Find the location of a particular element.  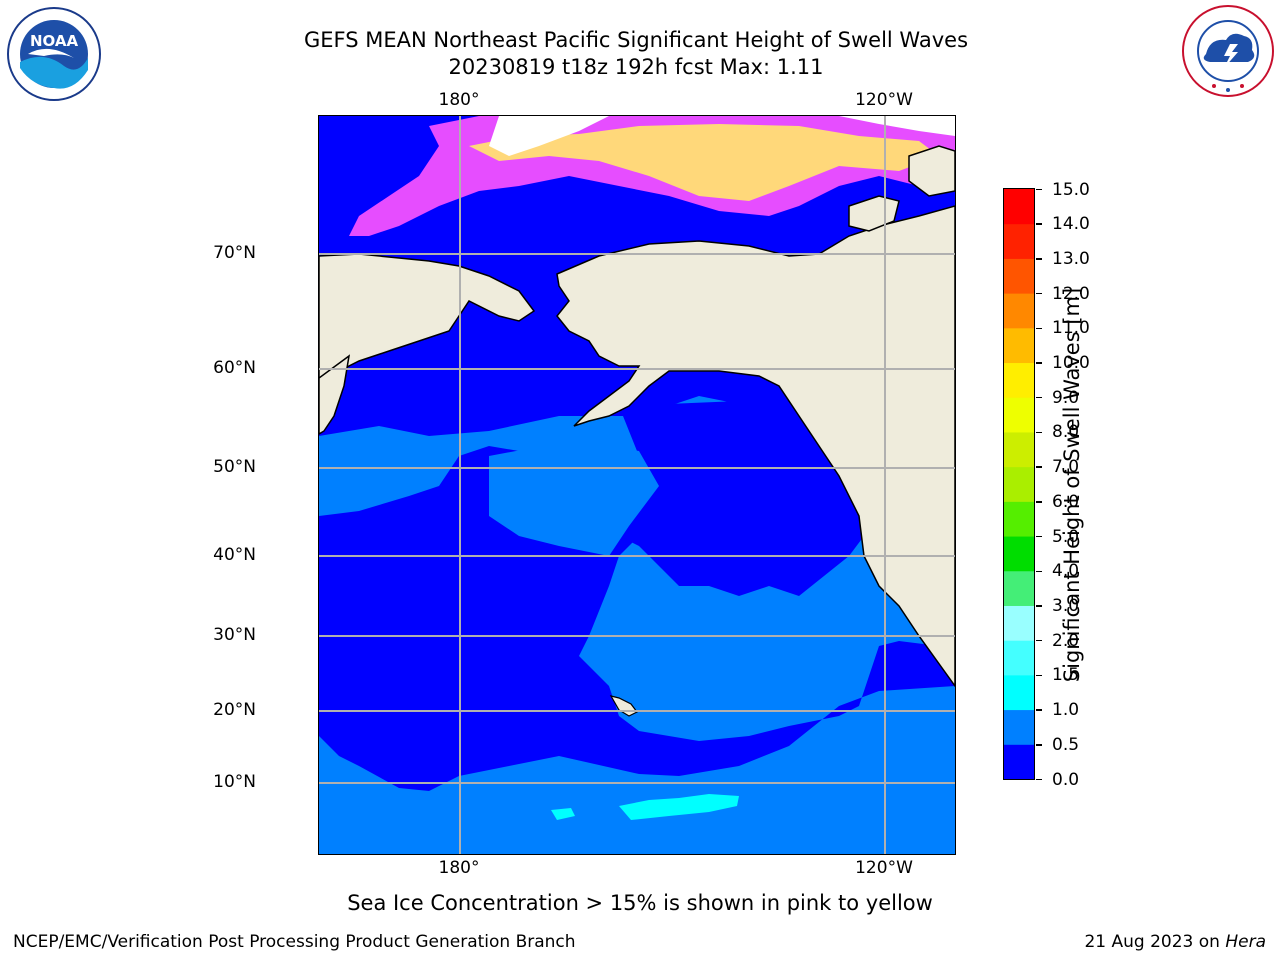

colorbar-tick-label: 8.0 is located at coordinates (1066, 432).